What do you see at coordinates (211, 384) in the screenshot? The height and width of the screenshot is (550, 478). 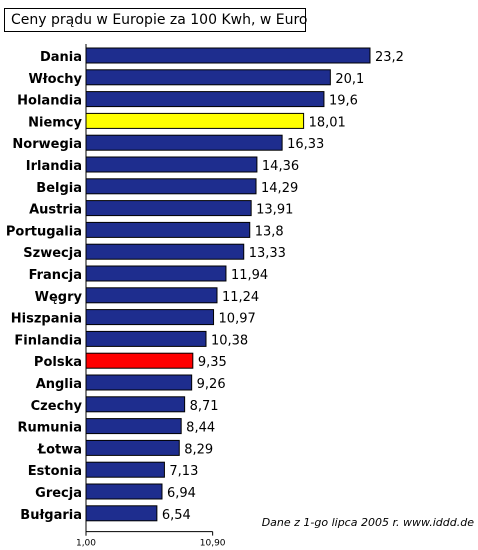 I see `value-label-15: 9,26` at bounding box center [211, 384].